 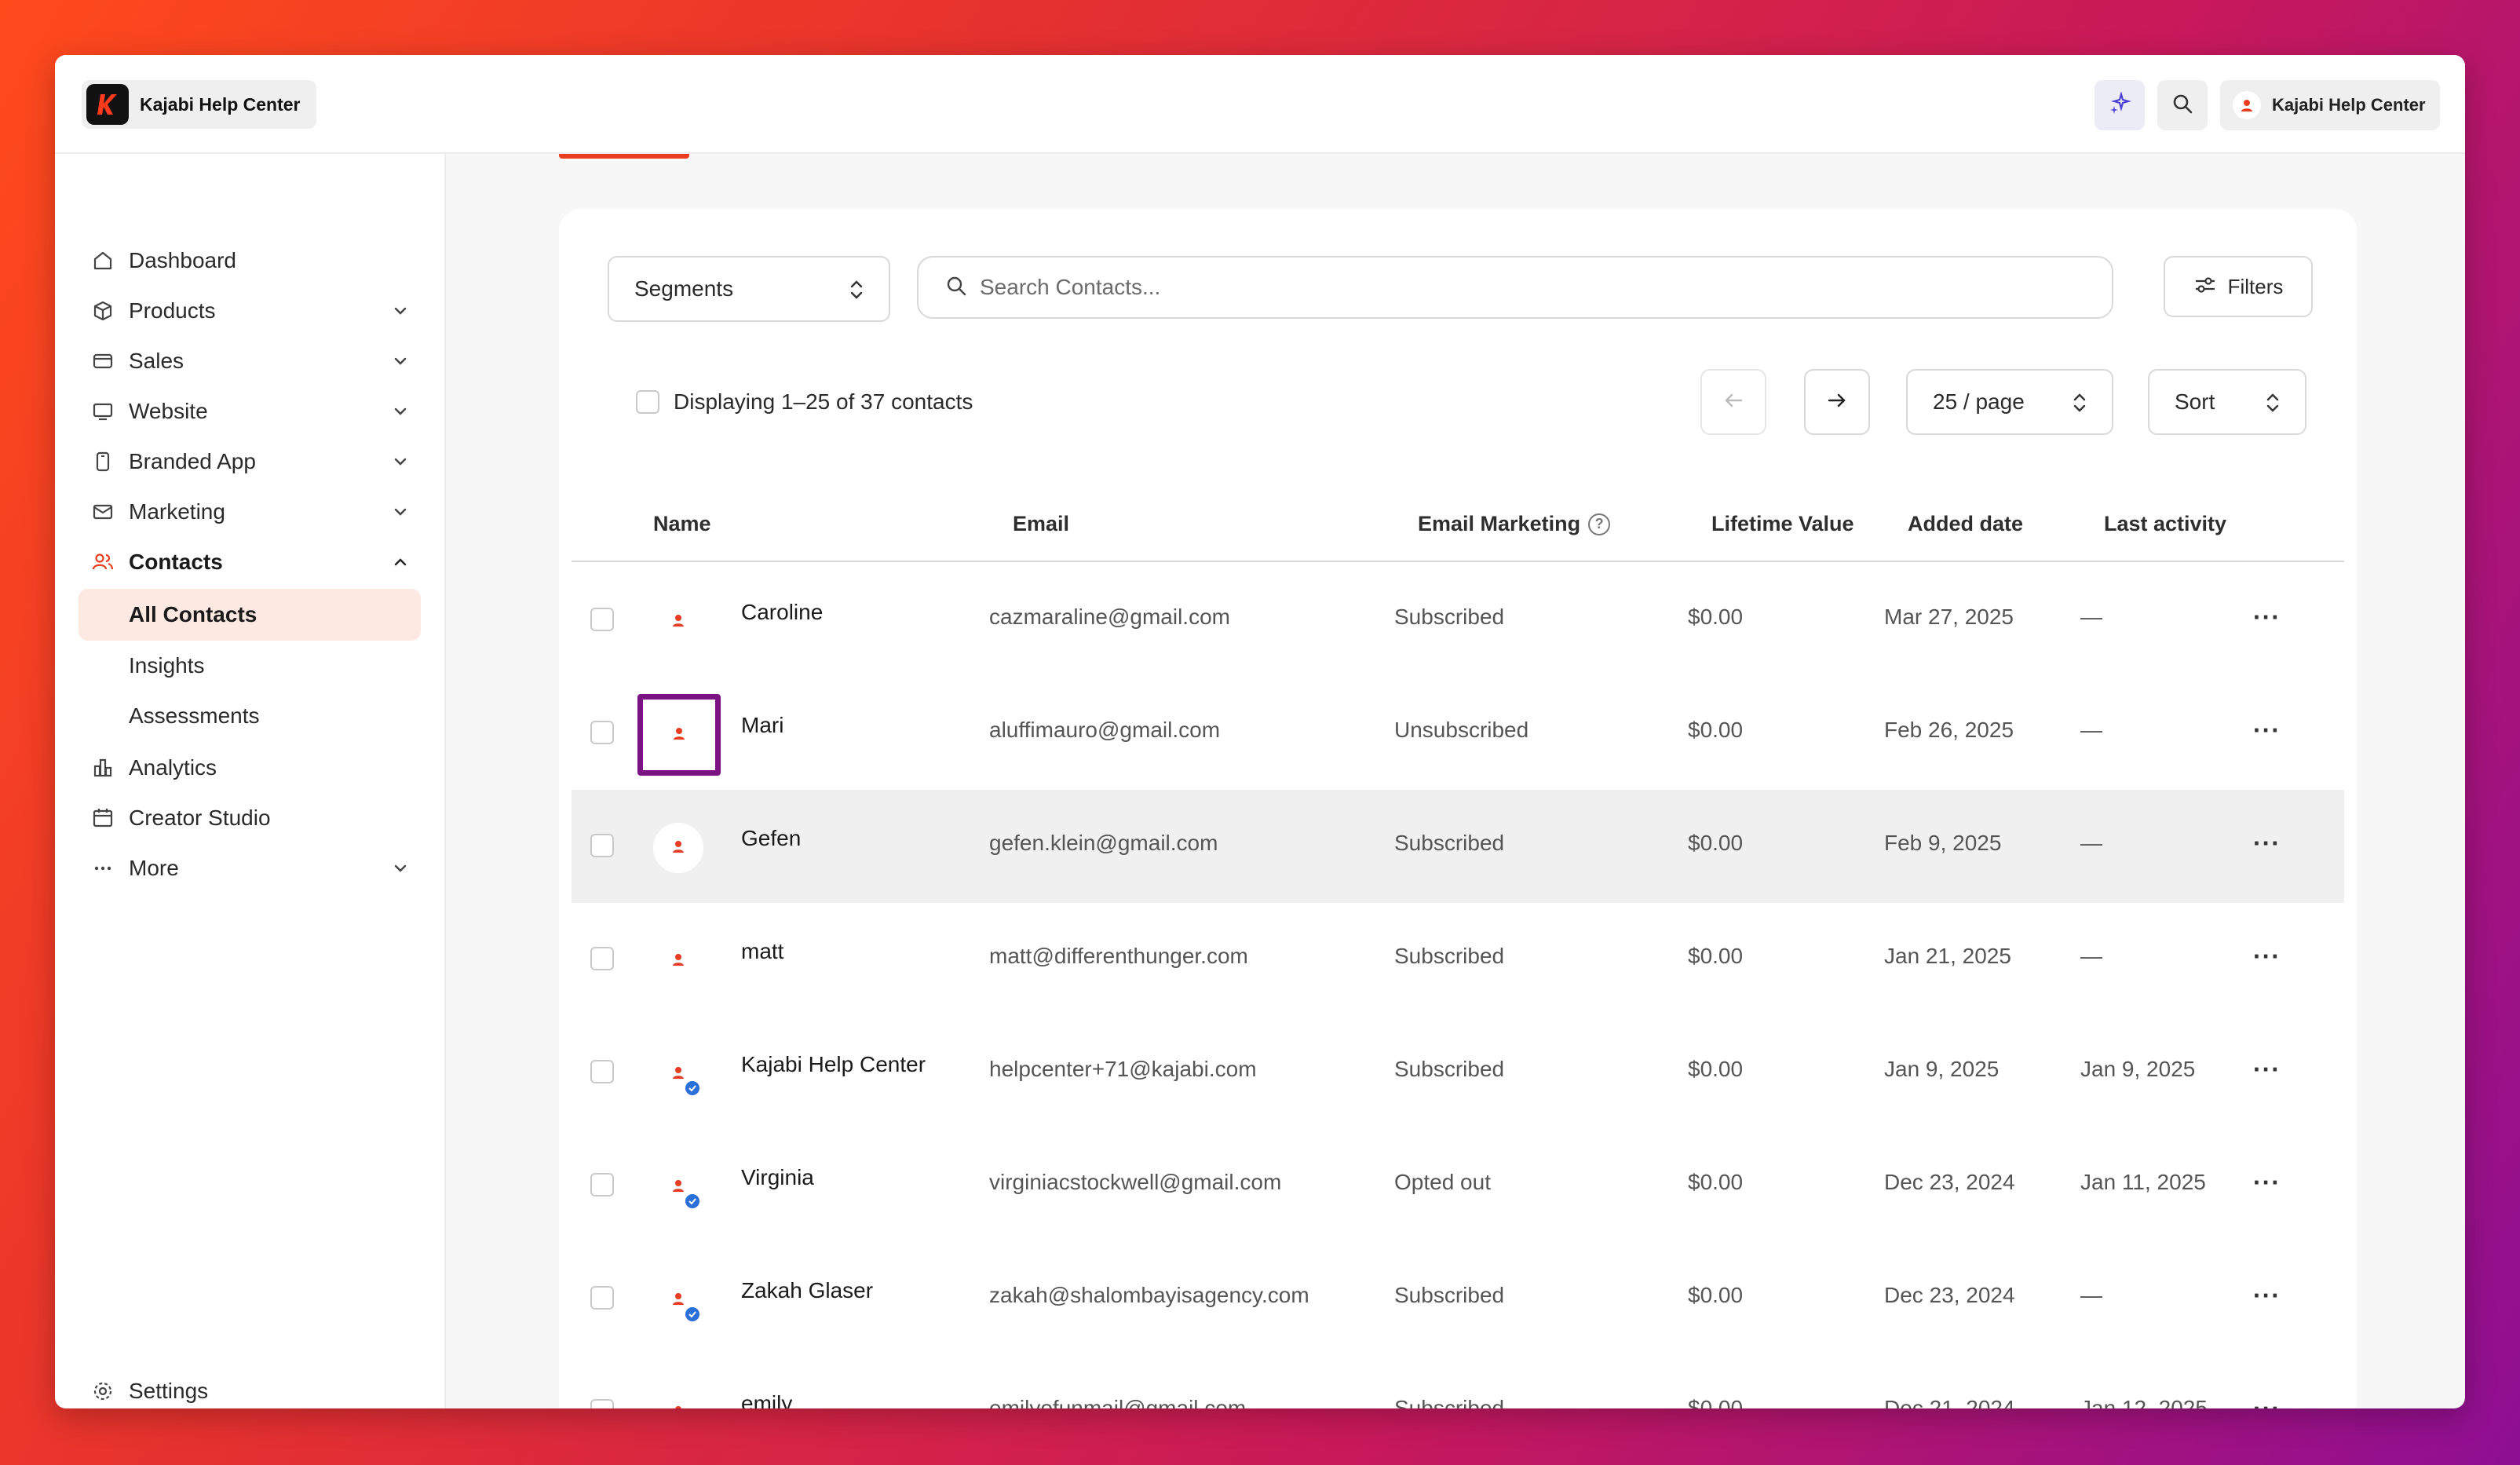 I want to click on column-header-name: Name, so click(x=682, y=523).